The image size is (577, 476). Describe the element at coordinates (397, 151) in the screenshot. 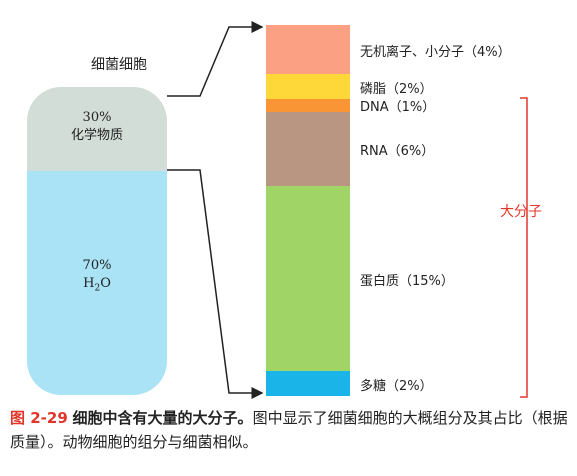

I see `segment-label-3: RNA（6%）` at that location.